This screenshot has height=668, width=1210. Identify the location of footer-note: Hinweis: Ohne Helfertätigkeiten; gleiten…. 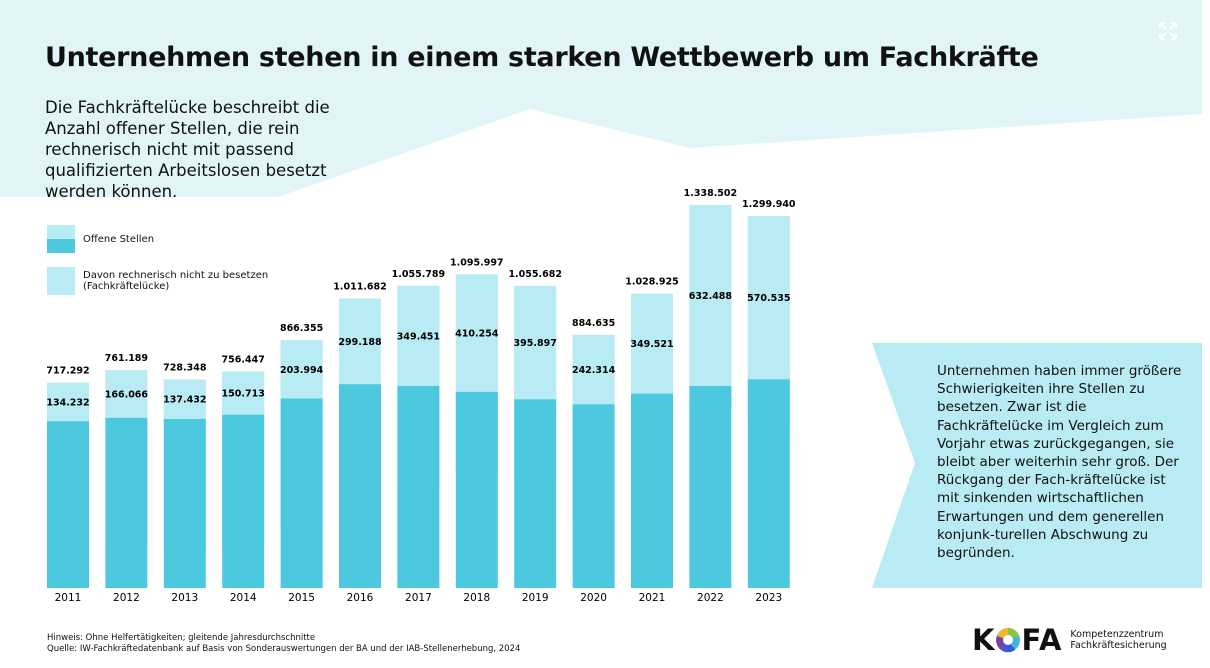
(181, 638).